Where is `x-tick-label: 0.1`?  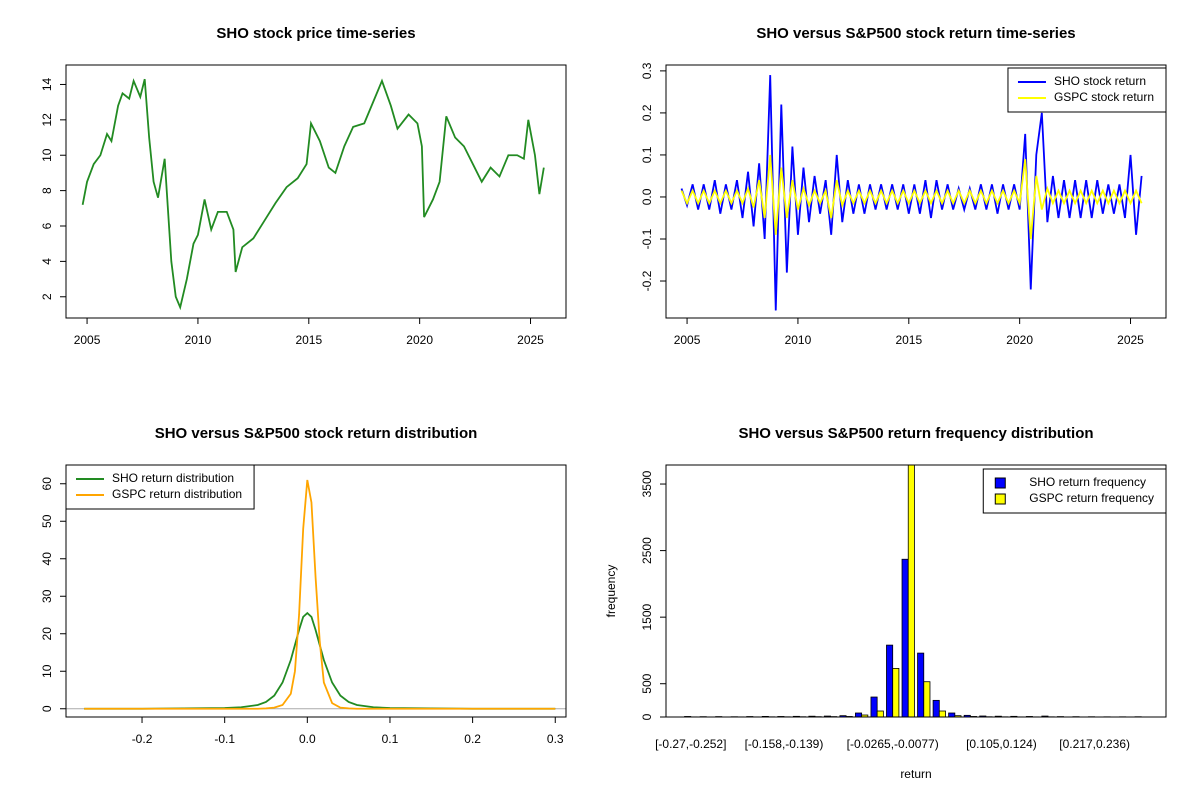
x-tick-label: 0.1 is located at coordinates (390, 739).